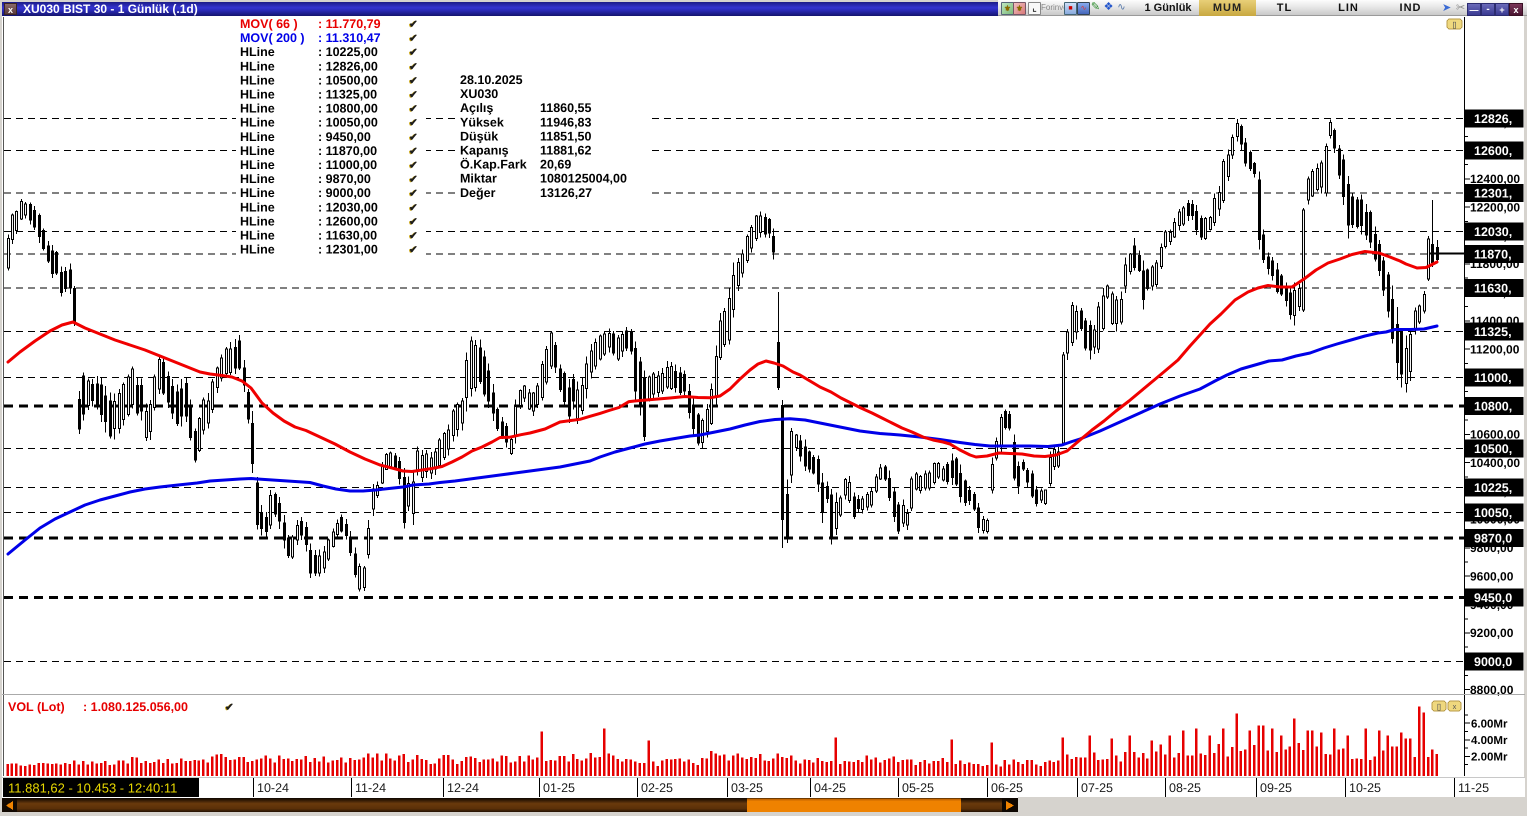  Describe the element at coordinates (559, 788) in the screenshot. I see `svg-text: 01-25` at that location.